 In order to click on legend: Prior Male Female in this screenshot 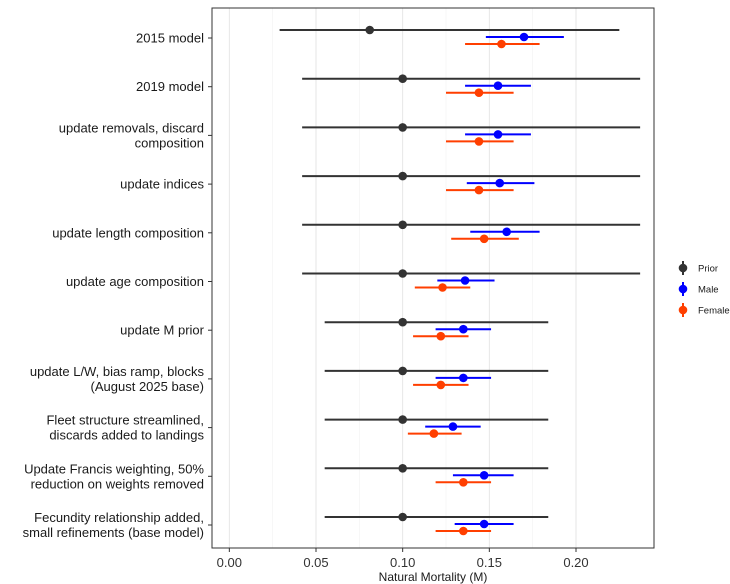, I will do `click(704, 289)`.